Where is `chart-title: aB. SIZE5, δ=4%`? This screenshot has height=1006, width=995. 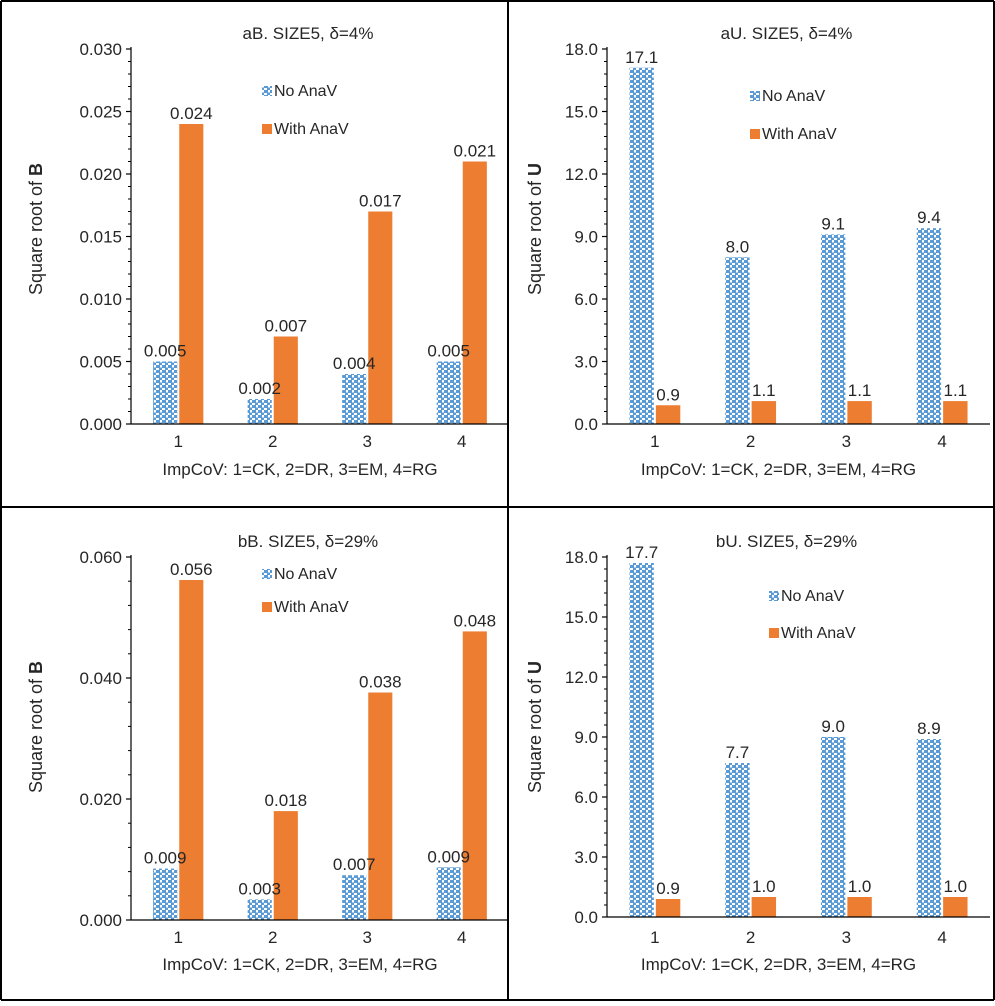 chart-title: aB. SIZE5, δ=4% is located at coordinates (308, 33).